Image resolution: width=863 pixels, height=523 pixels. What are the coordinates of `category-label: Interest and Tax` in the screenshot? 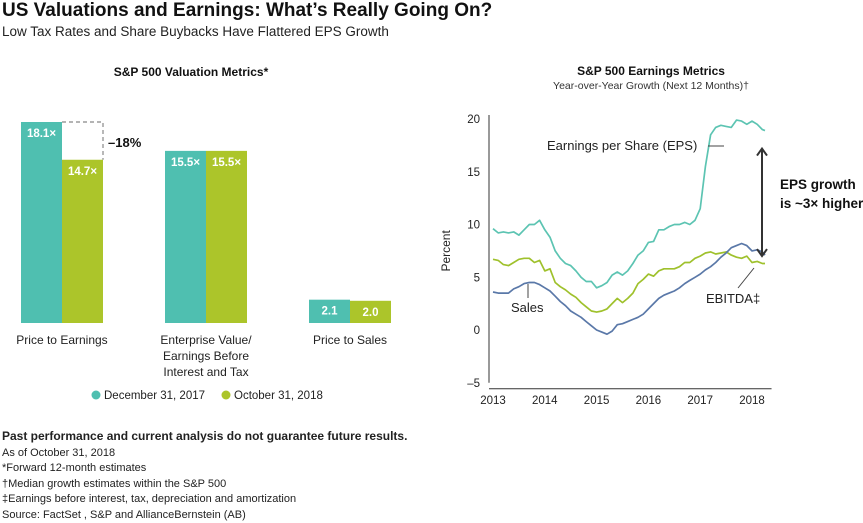 It's located at (205, 372).